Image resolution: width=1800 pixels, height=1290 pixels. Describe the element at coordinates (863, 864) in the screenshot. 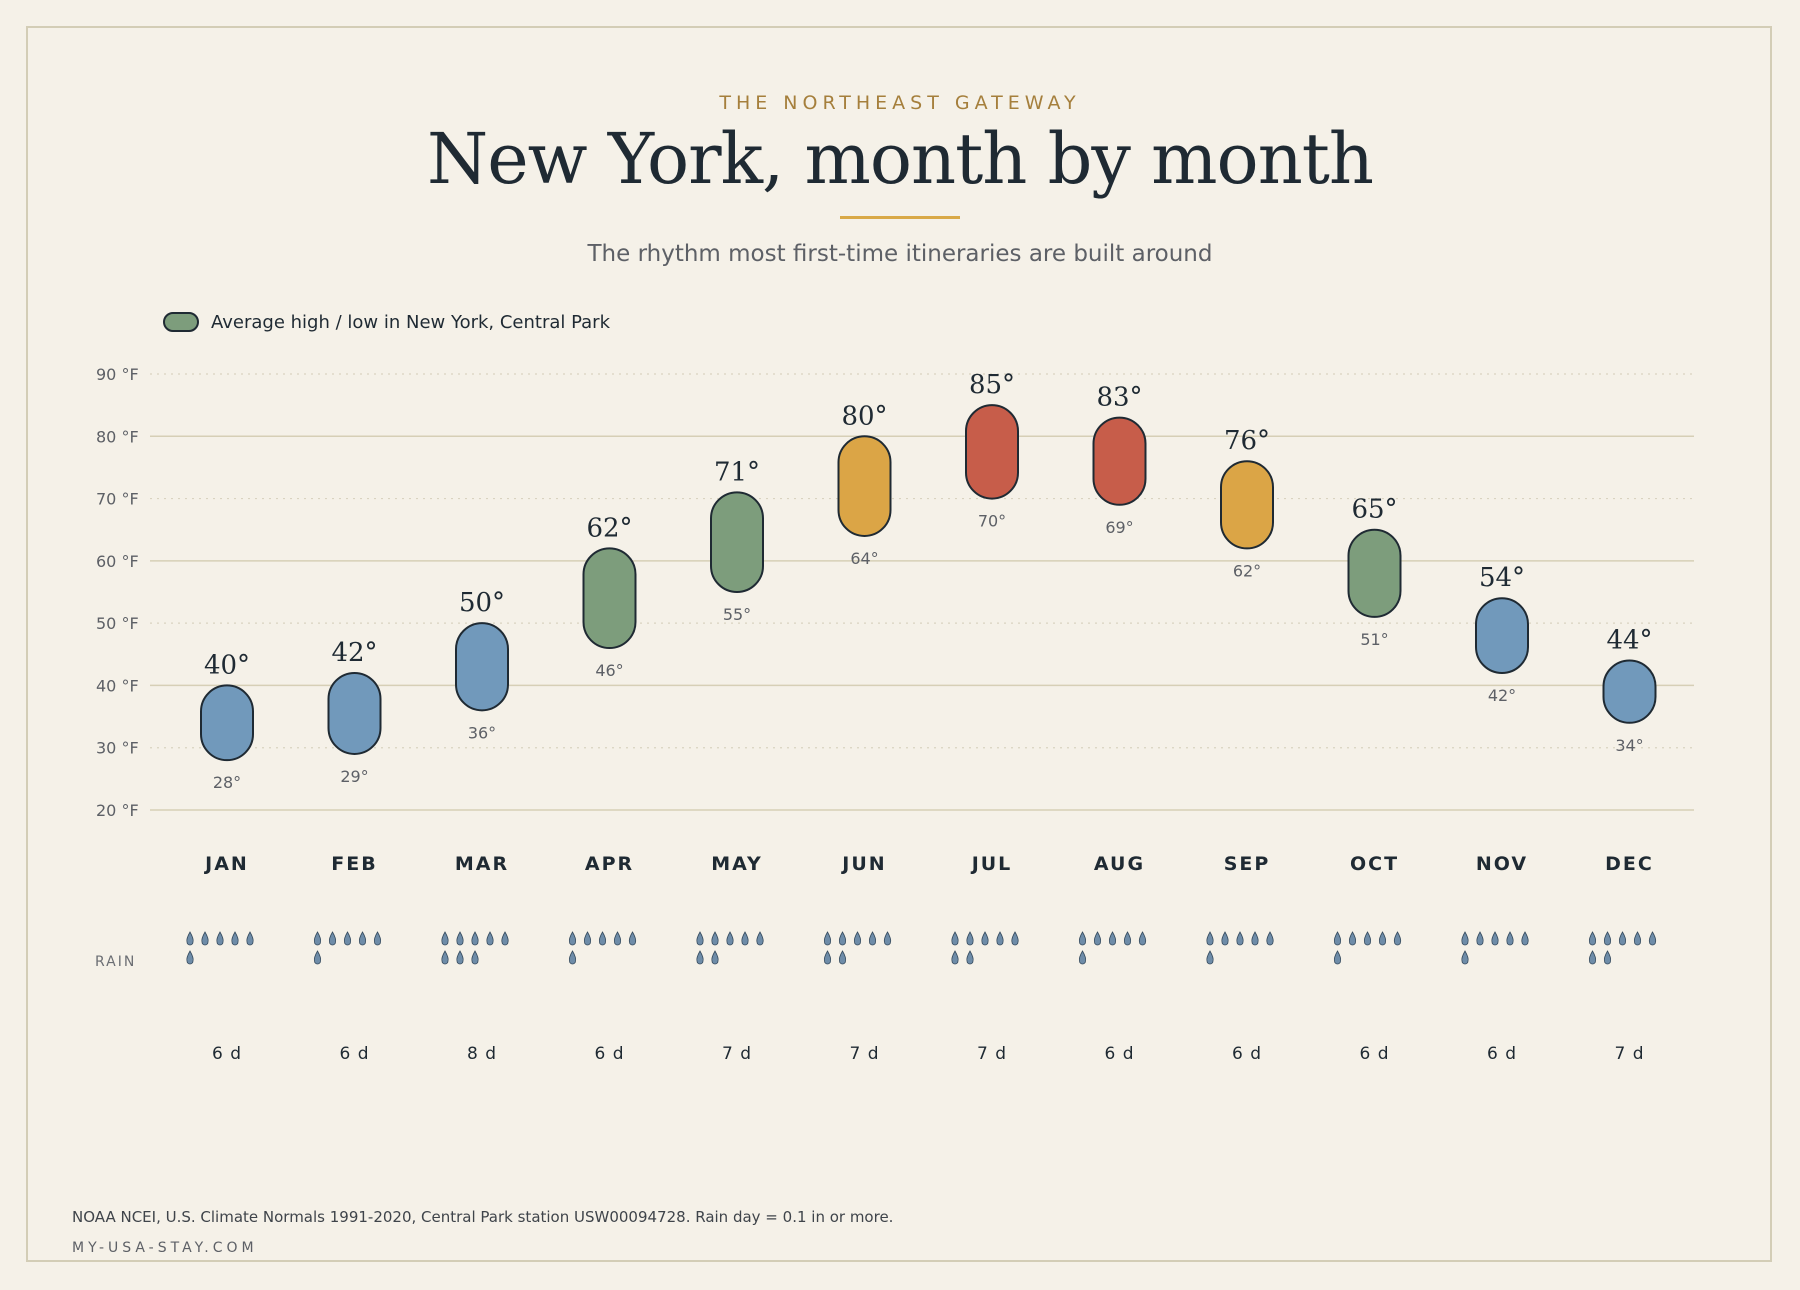

I see `month-label: JUN` at that location.